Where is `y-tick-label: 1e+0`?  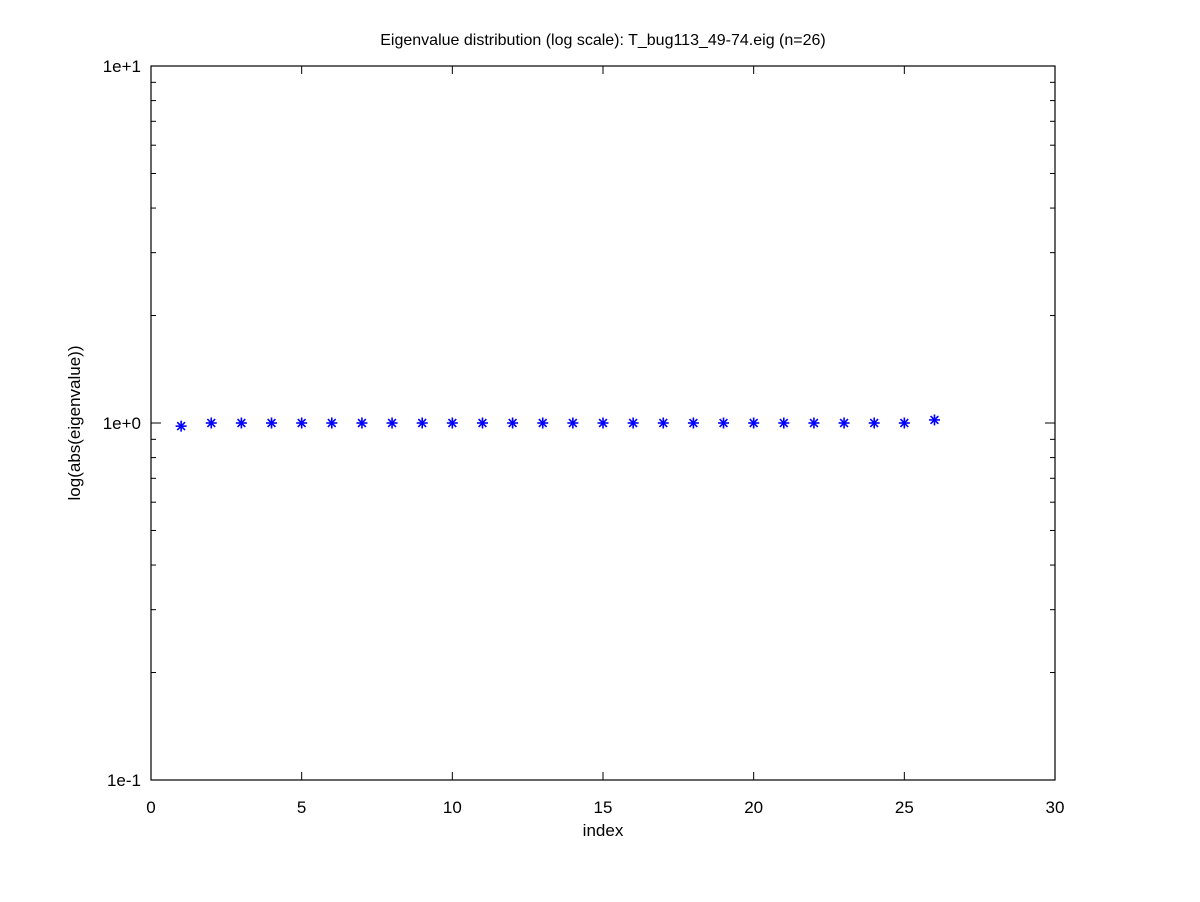
y-tick-label: 1e+0 is located at coordinates (122, 423).